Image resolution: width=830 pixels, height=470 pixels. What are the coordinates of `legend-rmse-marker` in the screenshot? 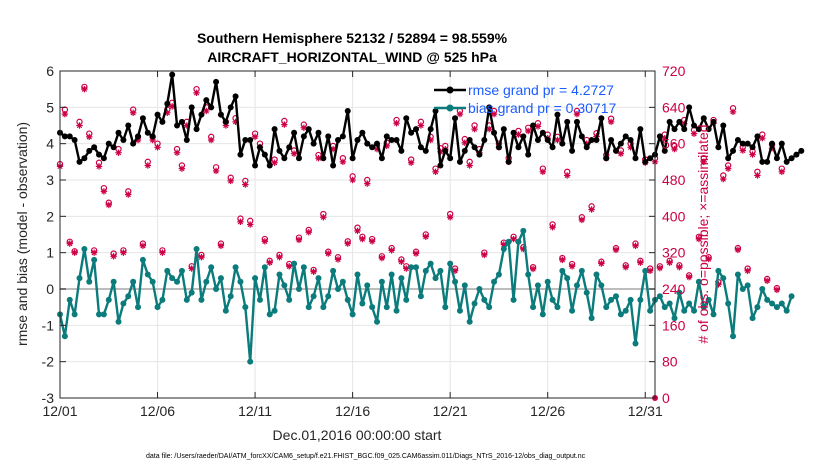 It's located at (450, 90).